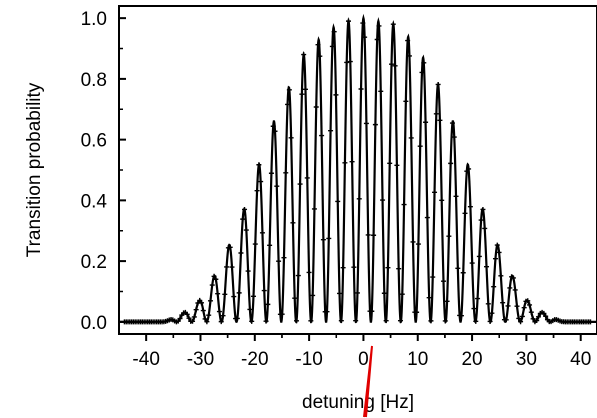 This screenshot has height=418, width=597. I want to click on x-tick-label: -40, so click(145, 359).